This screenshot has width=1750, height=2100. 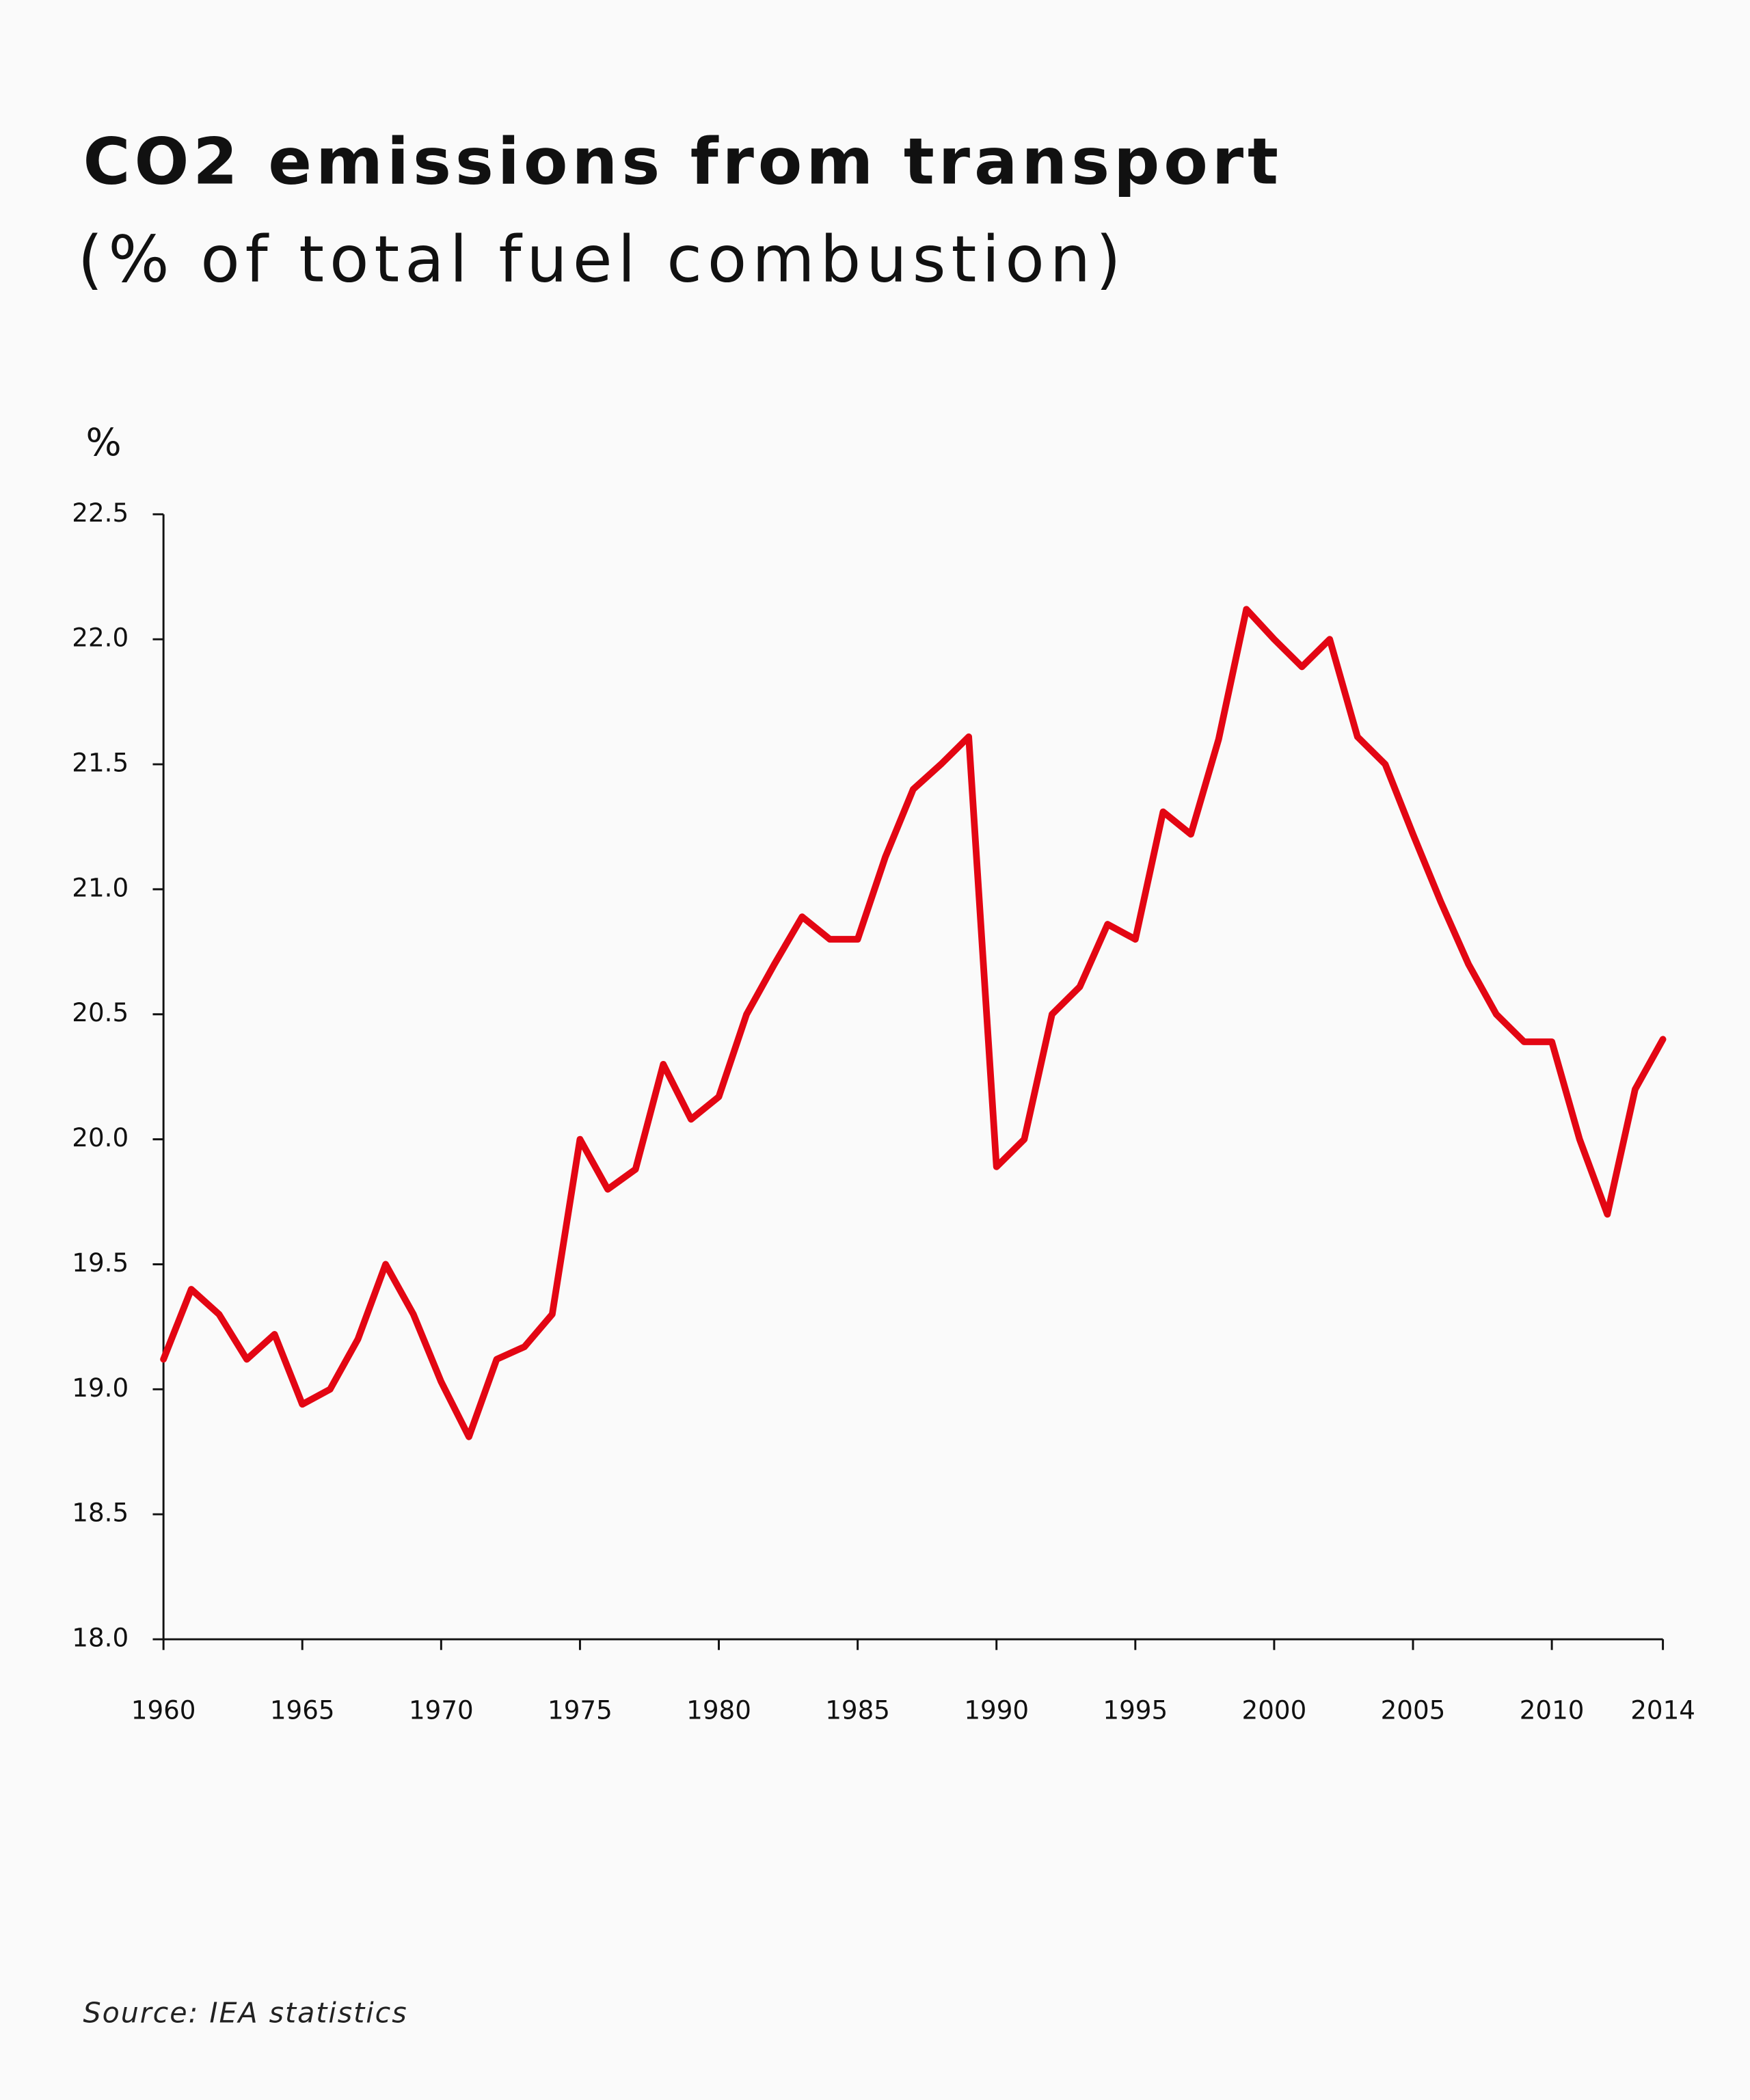 What do you see at coordinates (1662, 1710) in the screenshot?
I see `x-tick-label: 2014` at bounding box center [1662, 1710].